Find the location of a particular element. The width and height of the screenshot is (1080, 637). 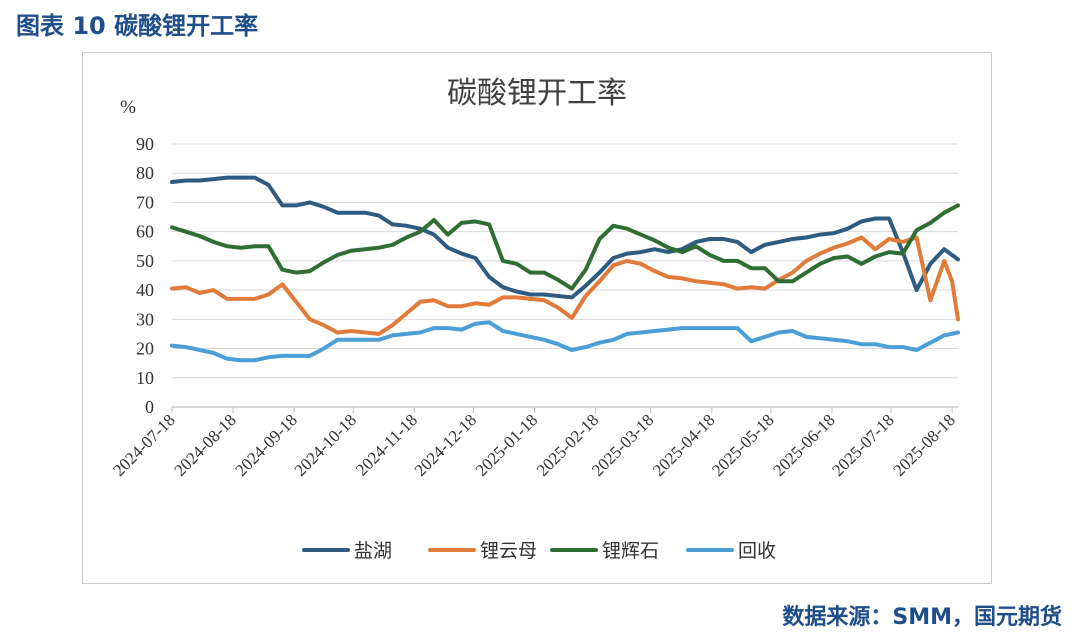

x-tick-label: 2024-08-18 is located at coordinates (205, 445).